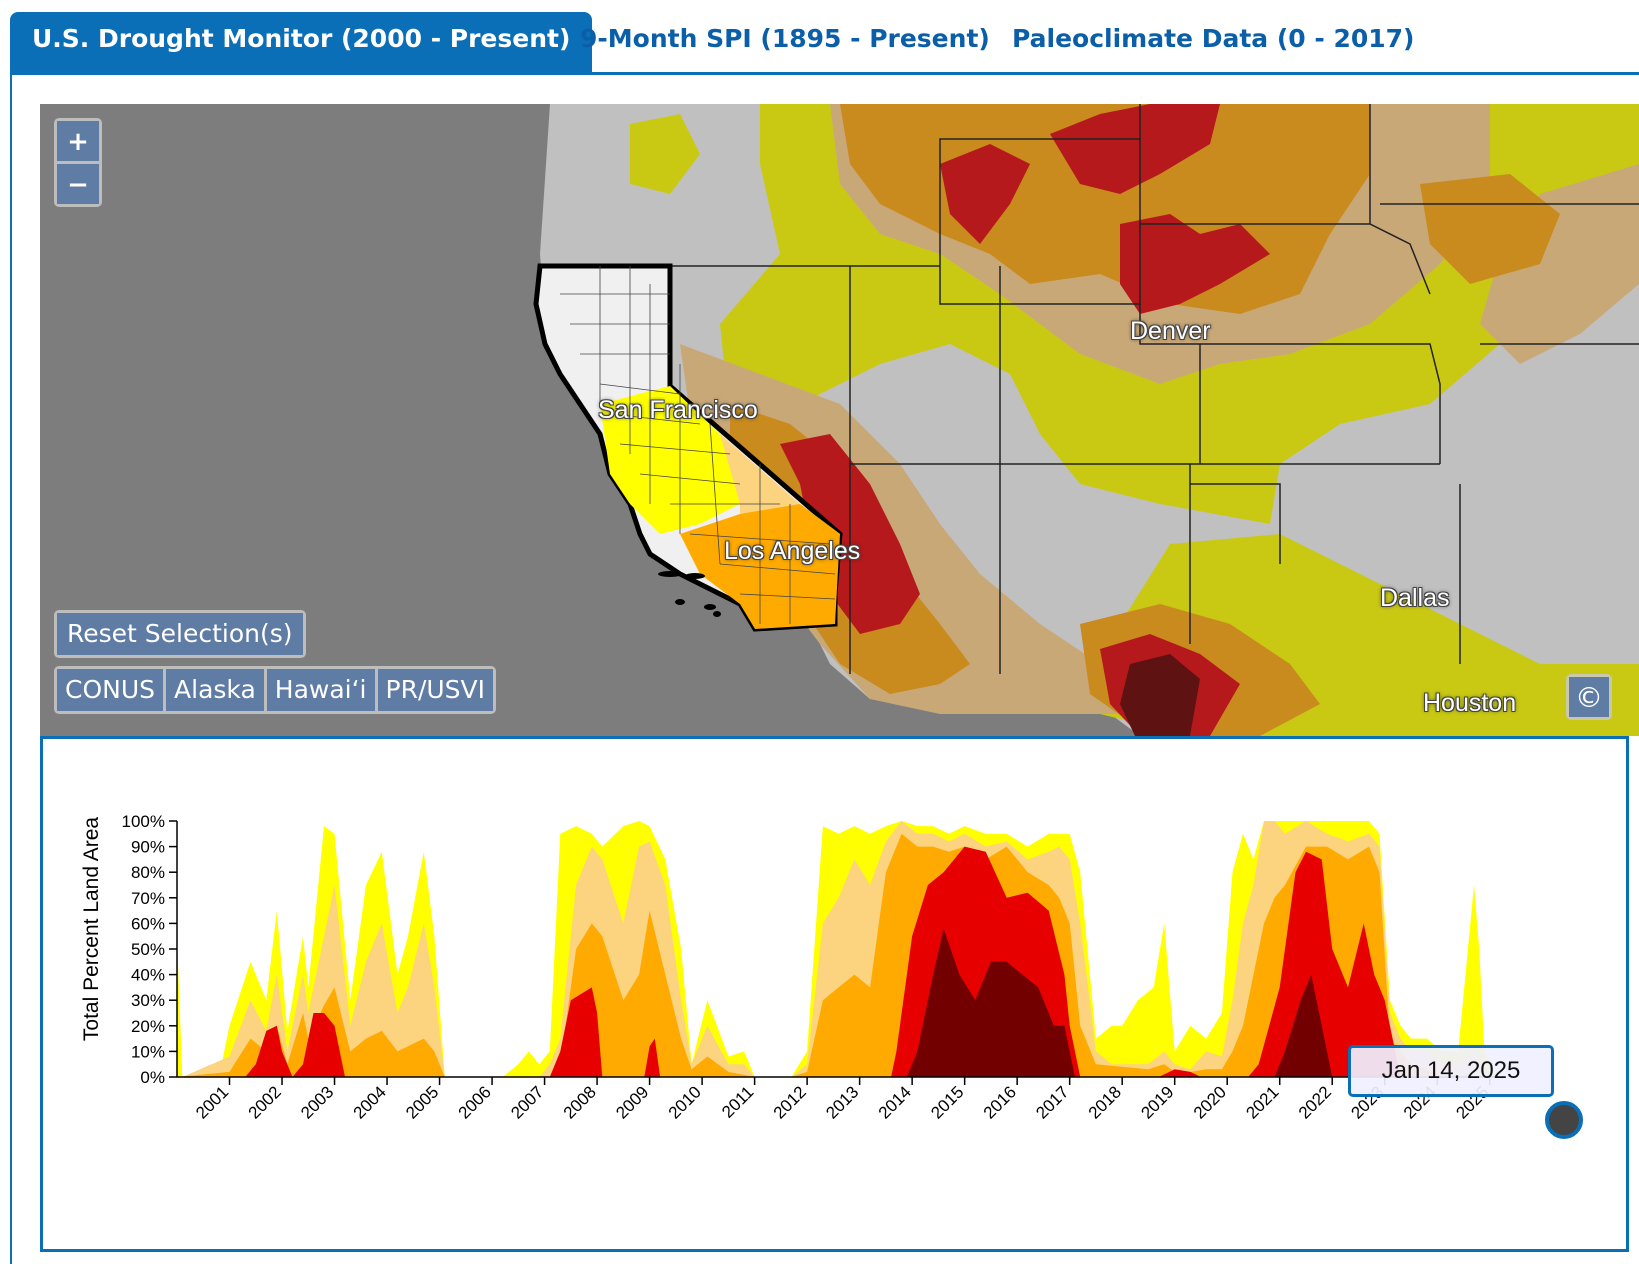  Describe the element at coordinates (1170, 331) in the screenshot. I see `city-label-denver: Denver` at that location.